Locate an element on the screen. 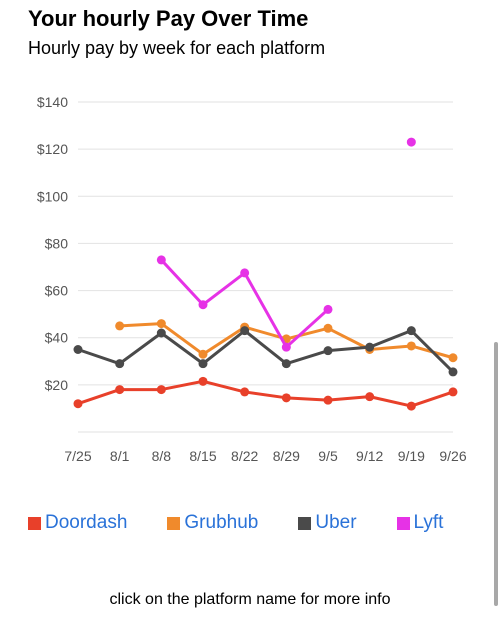 The width and height of the screenshot is (500, 621). x-tick-label: 9/26 is located at coordinates (452, 456).